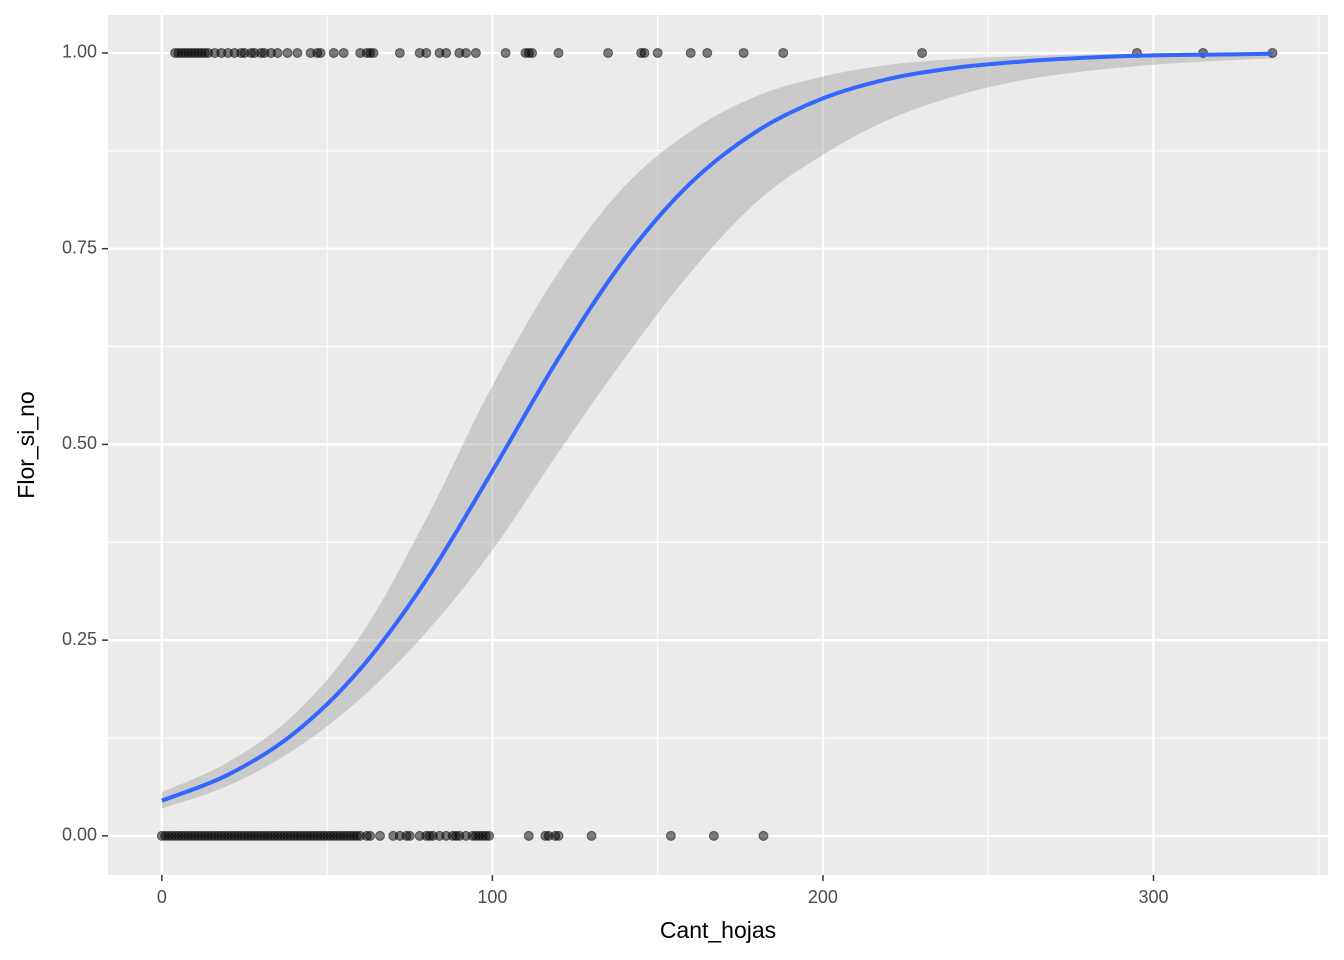 The height and width of the screenshot is (960, 1344). I want to click on x-tick-label: 200, so click(823, 897).